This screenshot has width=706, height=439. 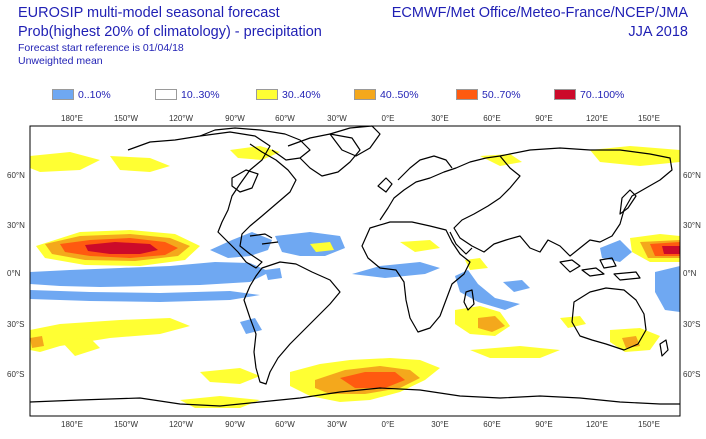 I want to click on forecast-start-text: Forecast start reference is 01/04/18, so click(x=101, y=48).